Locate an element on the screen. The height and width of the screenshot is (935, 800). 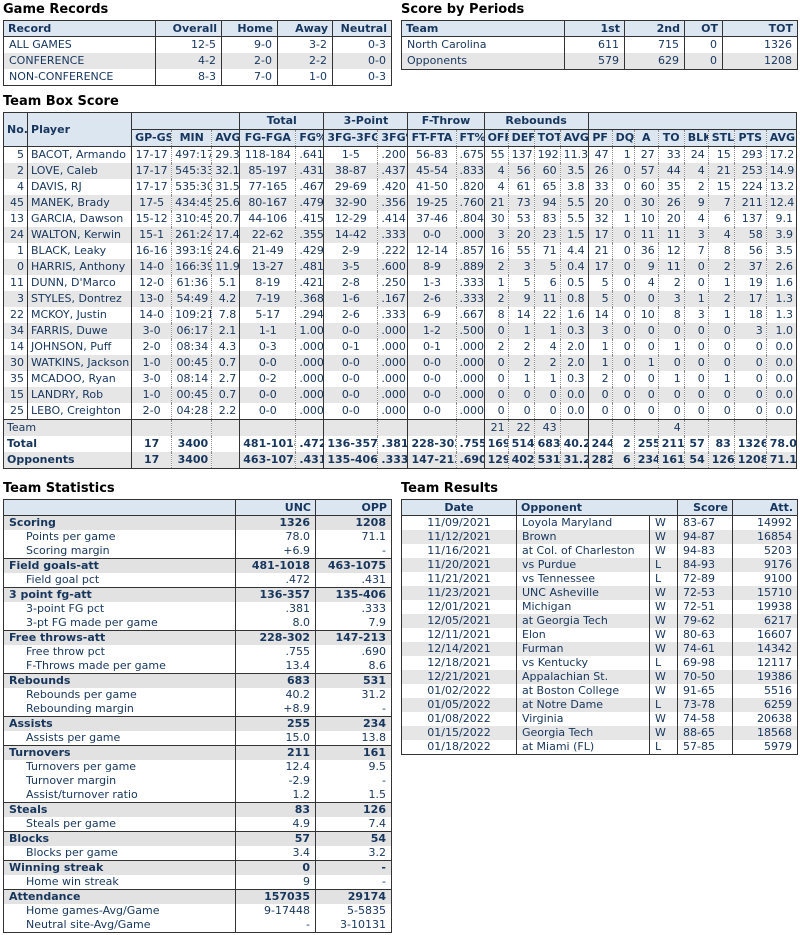
def-value: 56 is located at coordinates (521, 171).